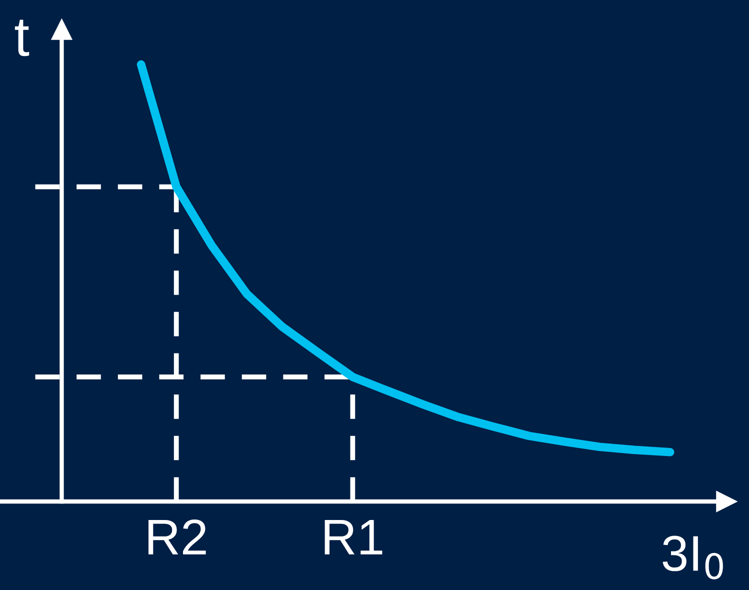  What do you see at coordinates (22, 38) in the screenshot?
I see `y-axis-title: t` at bounding box center [22, 38].